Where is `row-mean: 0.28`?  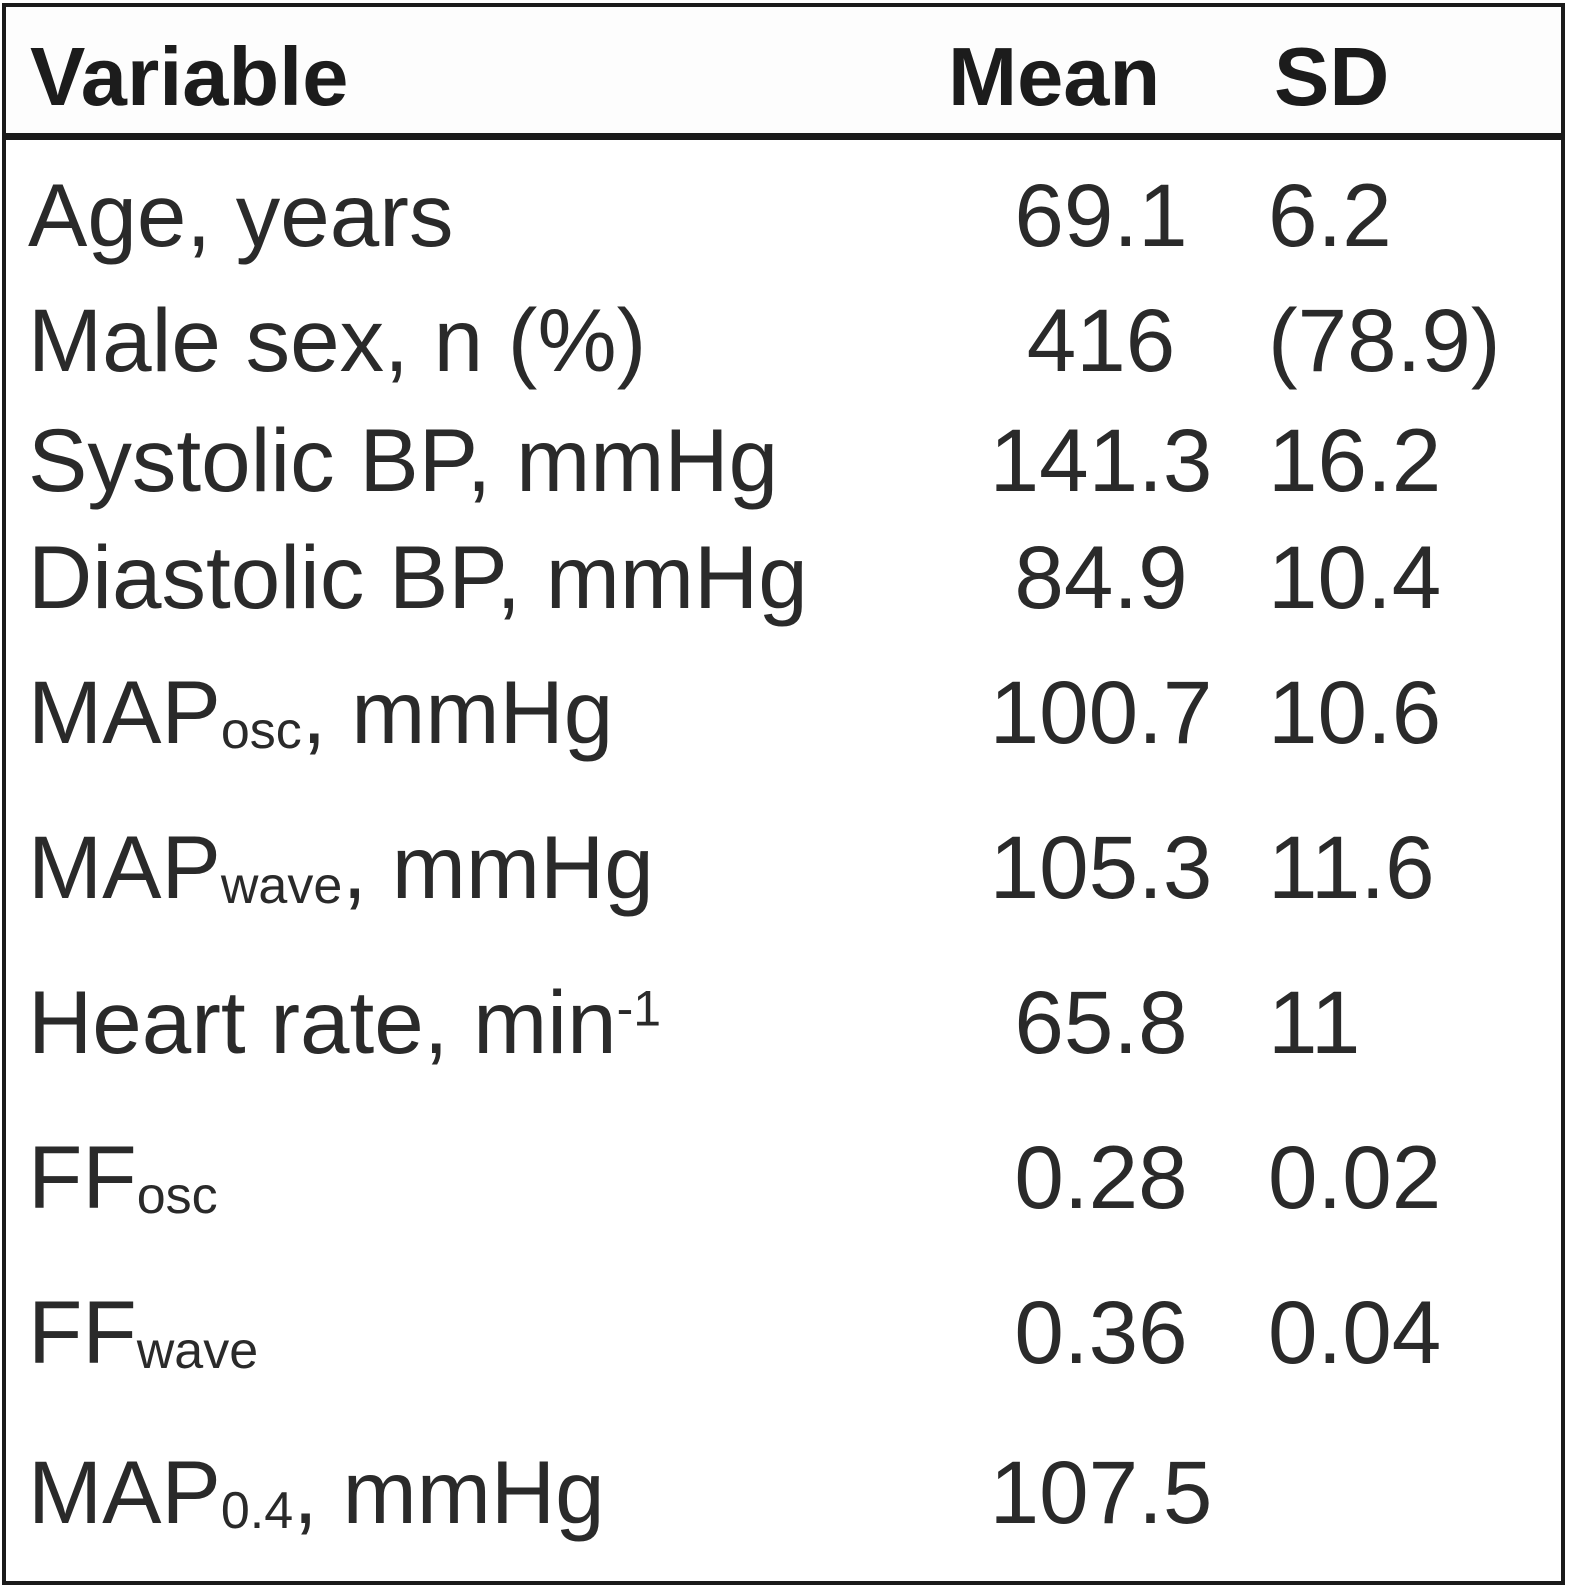
row-mean: 0.28 is located at coordinates (1101, 1177).